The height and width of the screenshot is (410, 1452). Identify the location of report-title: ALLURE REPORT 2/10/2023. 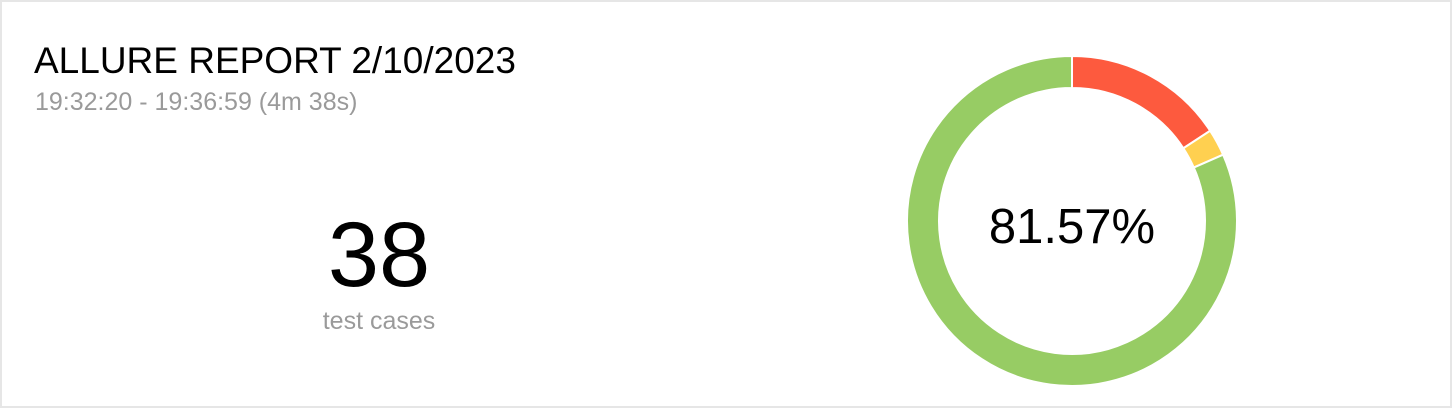
(275, 60).